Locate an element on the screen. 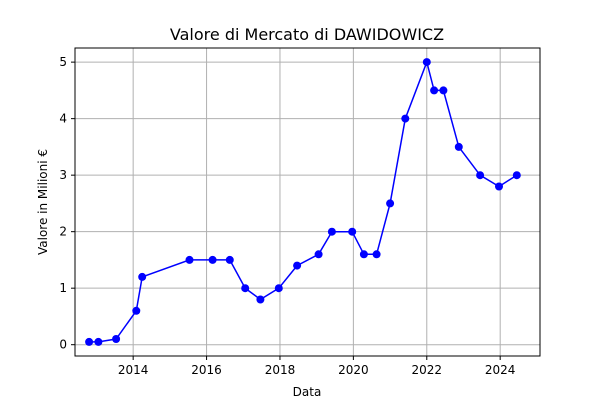 The width and height of the screenshot is (600, 400). y-tick-label: 5 is located at coordinates (63, 62).